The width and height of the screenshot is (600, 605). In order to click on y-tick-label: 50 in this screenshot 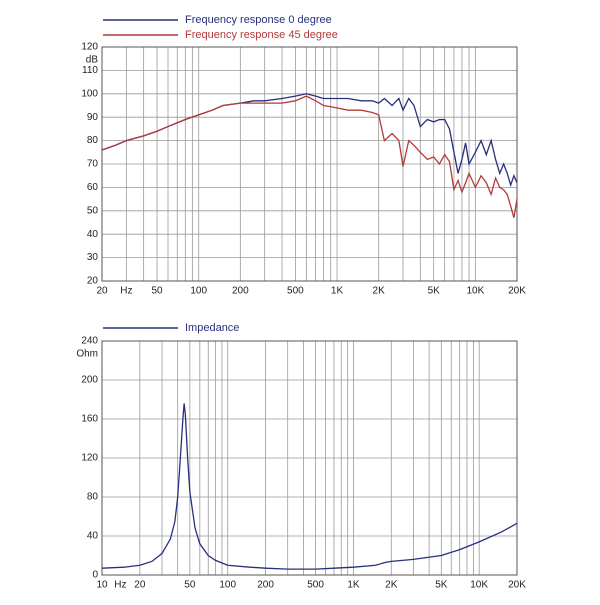, I will do `click(93, 210)`.